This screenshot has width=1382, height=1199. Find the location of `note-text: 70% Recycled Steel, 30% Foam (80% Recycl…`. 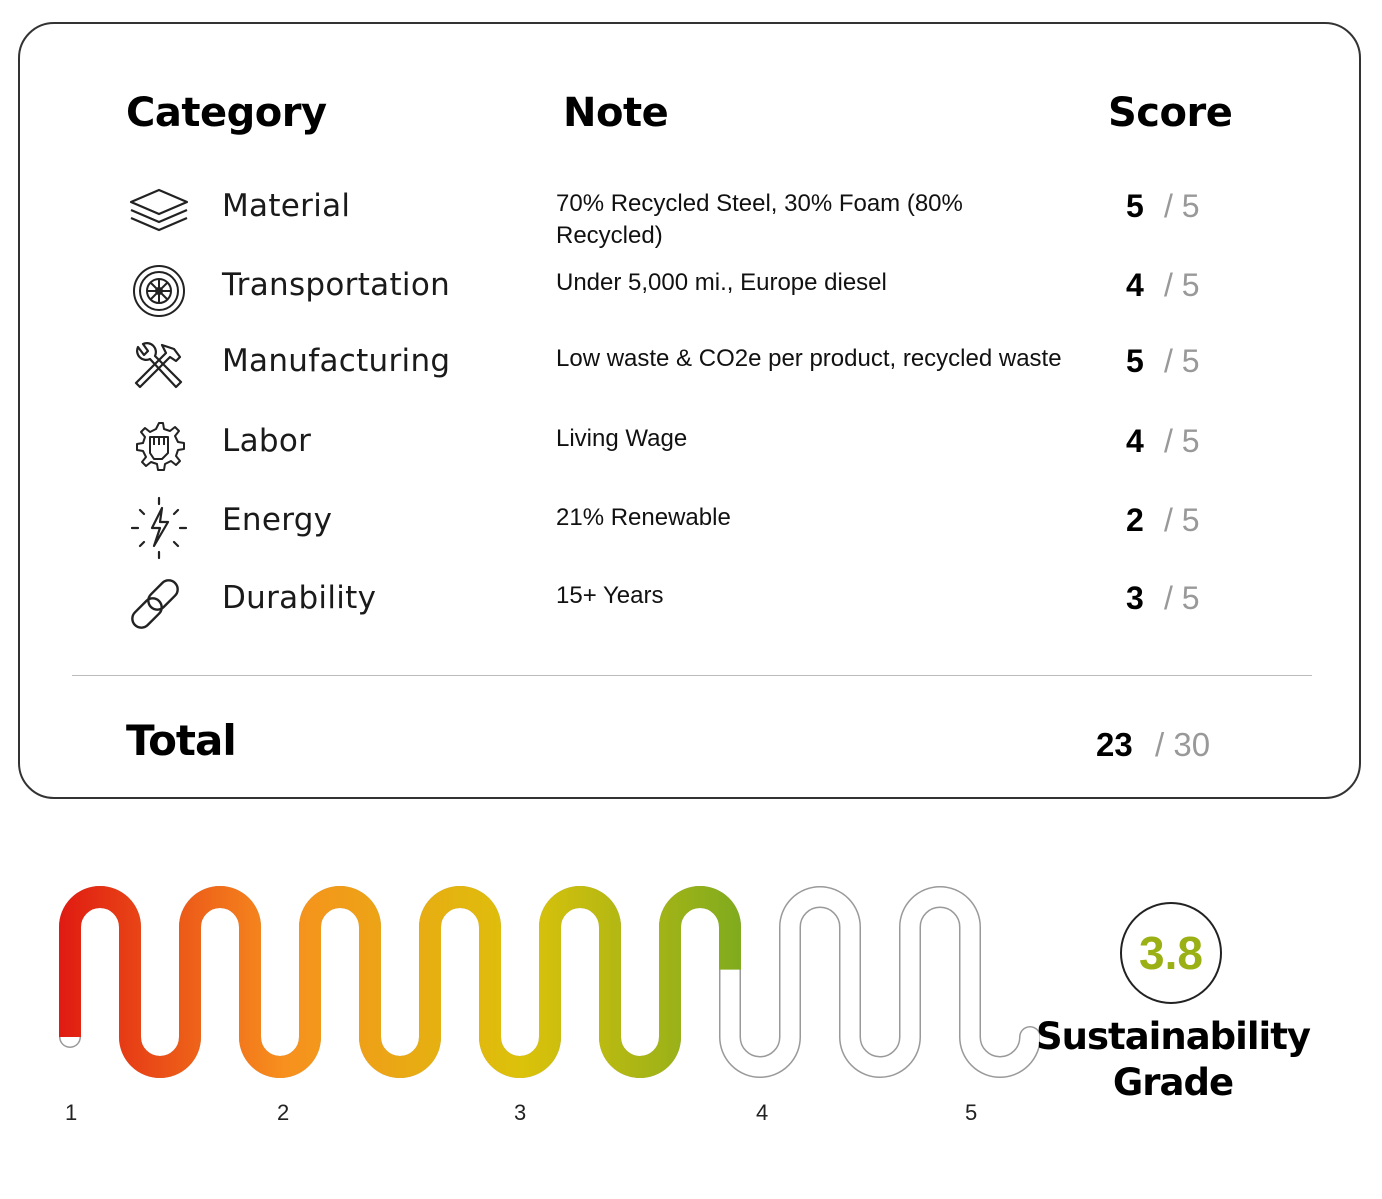

note-text: 70% Recycled Steel, 30% Foam (80% Recycl… is located at coordinates (759, 219).